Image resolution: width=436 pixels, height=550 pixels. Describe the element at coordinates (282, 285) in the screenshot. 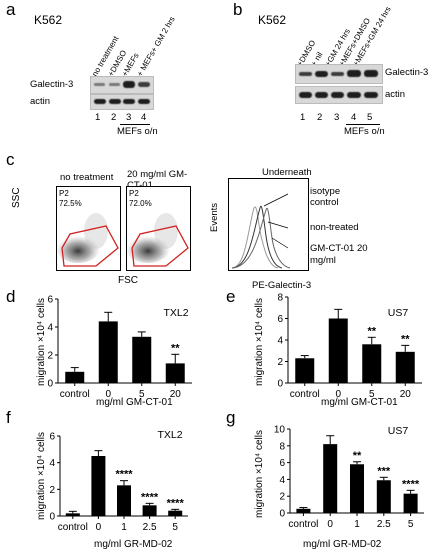

I see `histogram-xlabel: PE-Galectin-3` at that location.